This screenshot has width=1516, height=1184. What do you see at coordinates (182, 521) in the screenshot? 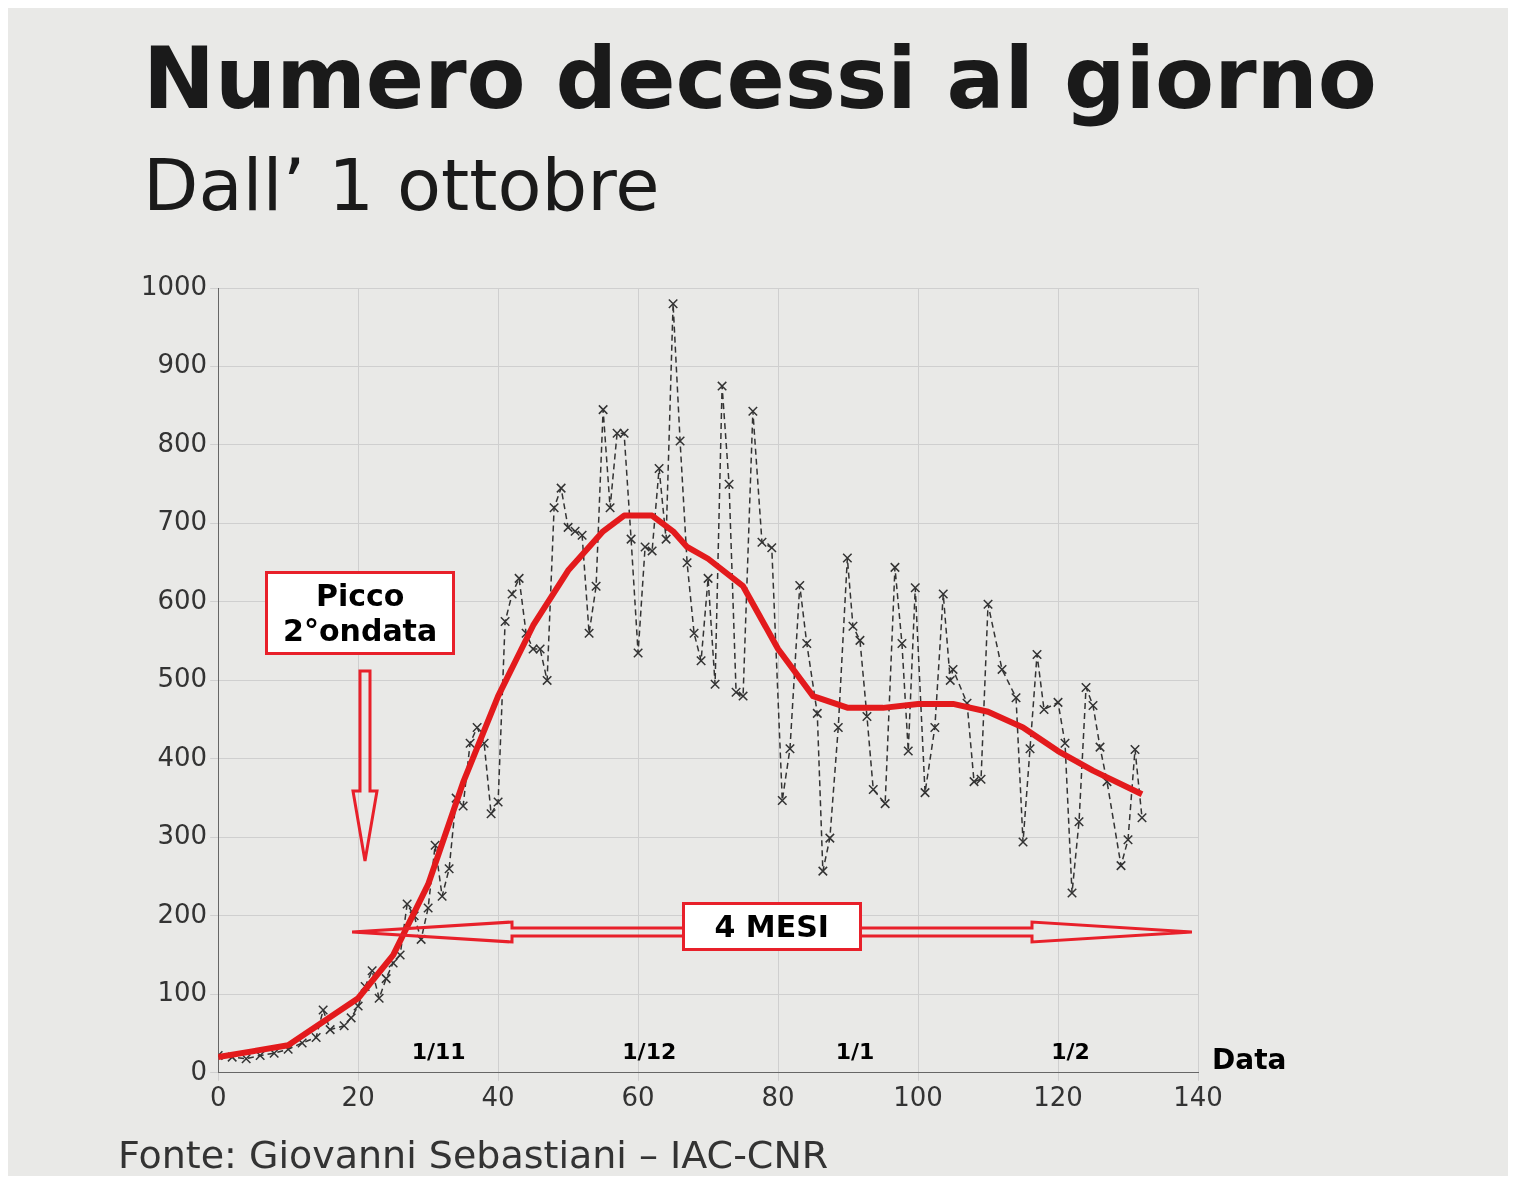
I see `y-tick-label: 700` at bounding box center [182, 521].